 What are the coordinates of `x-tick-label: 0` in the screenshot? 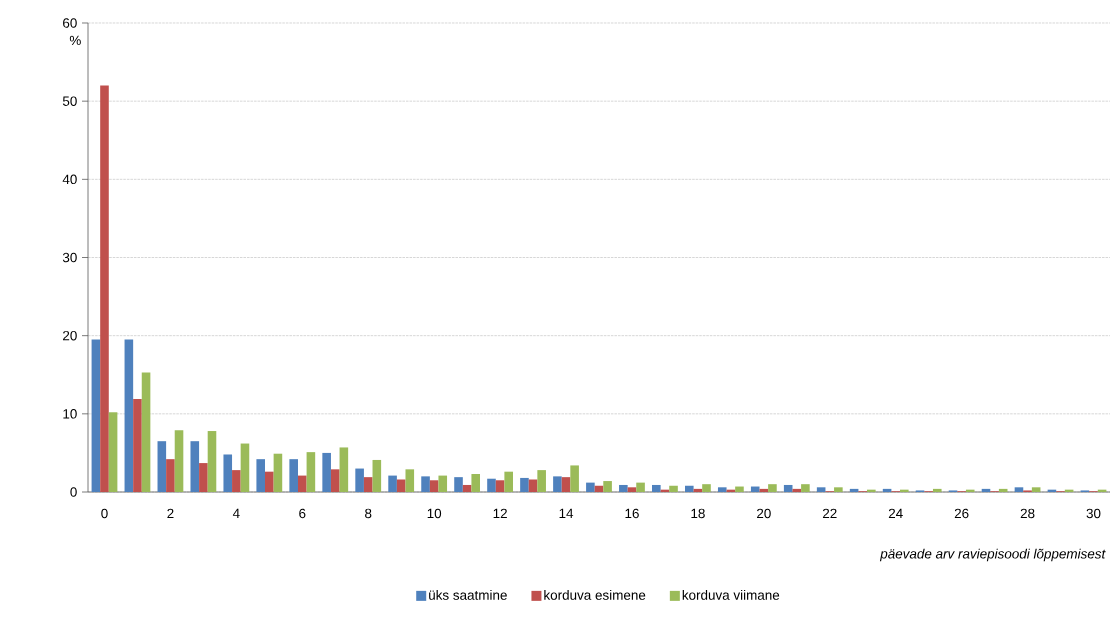 It's located at (104, 513).